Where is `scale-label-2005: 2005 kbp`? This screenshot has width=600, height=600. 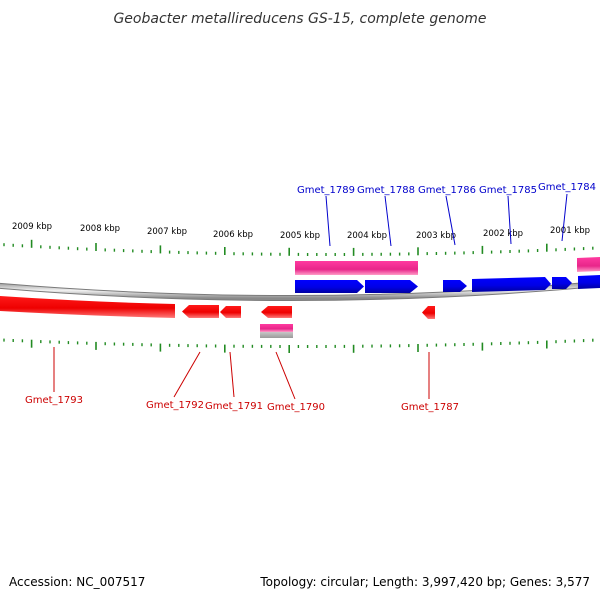
scale-label-2005: 2005 kbp is located at coordinates (300, 236).